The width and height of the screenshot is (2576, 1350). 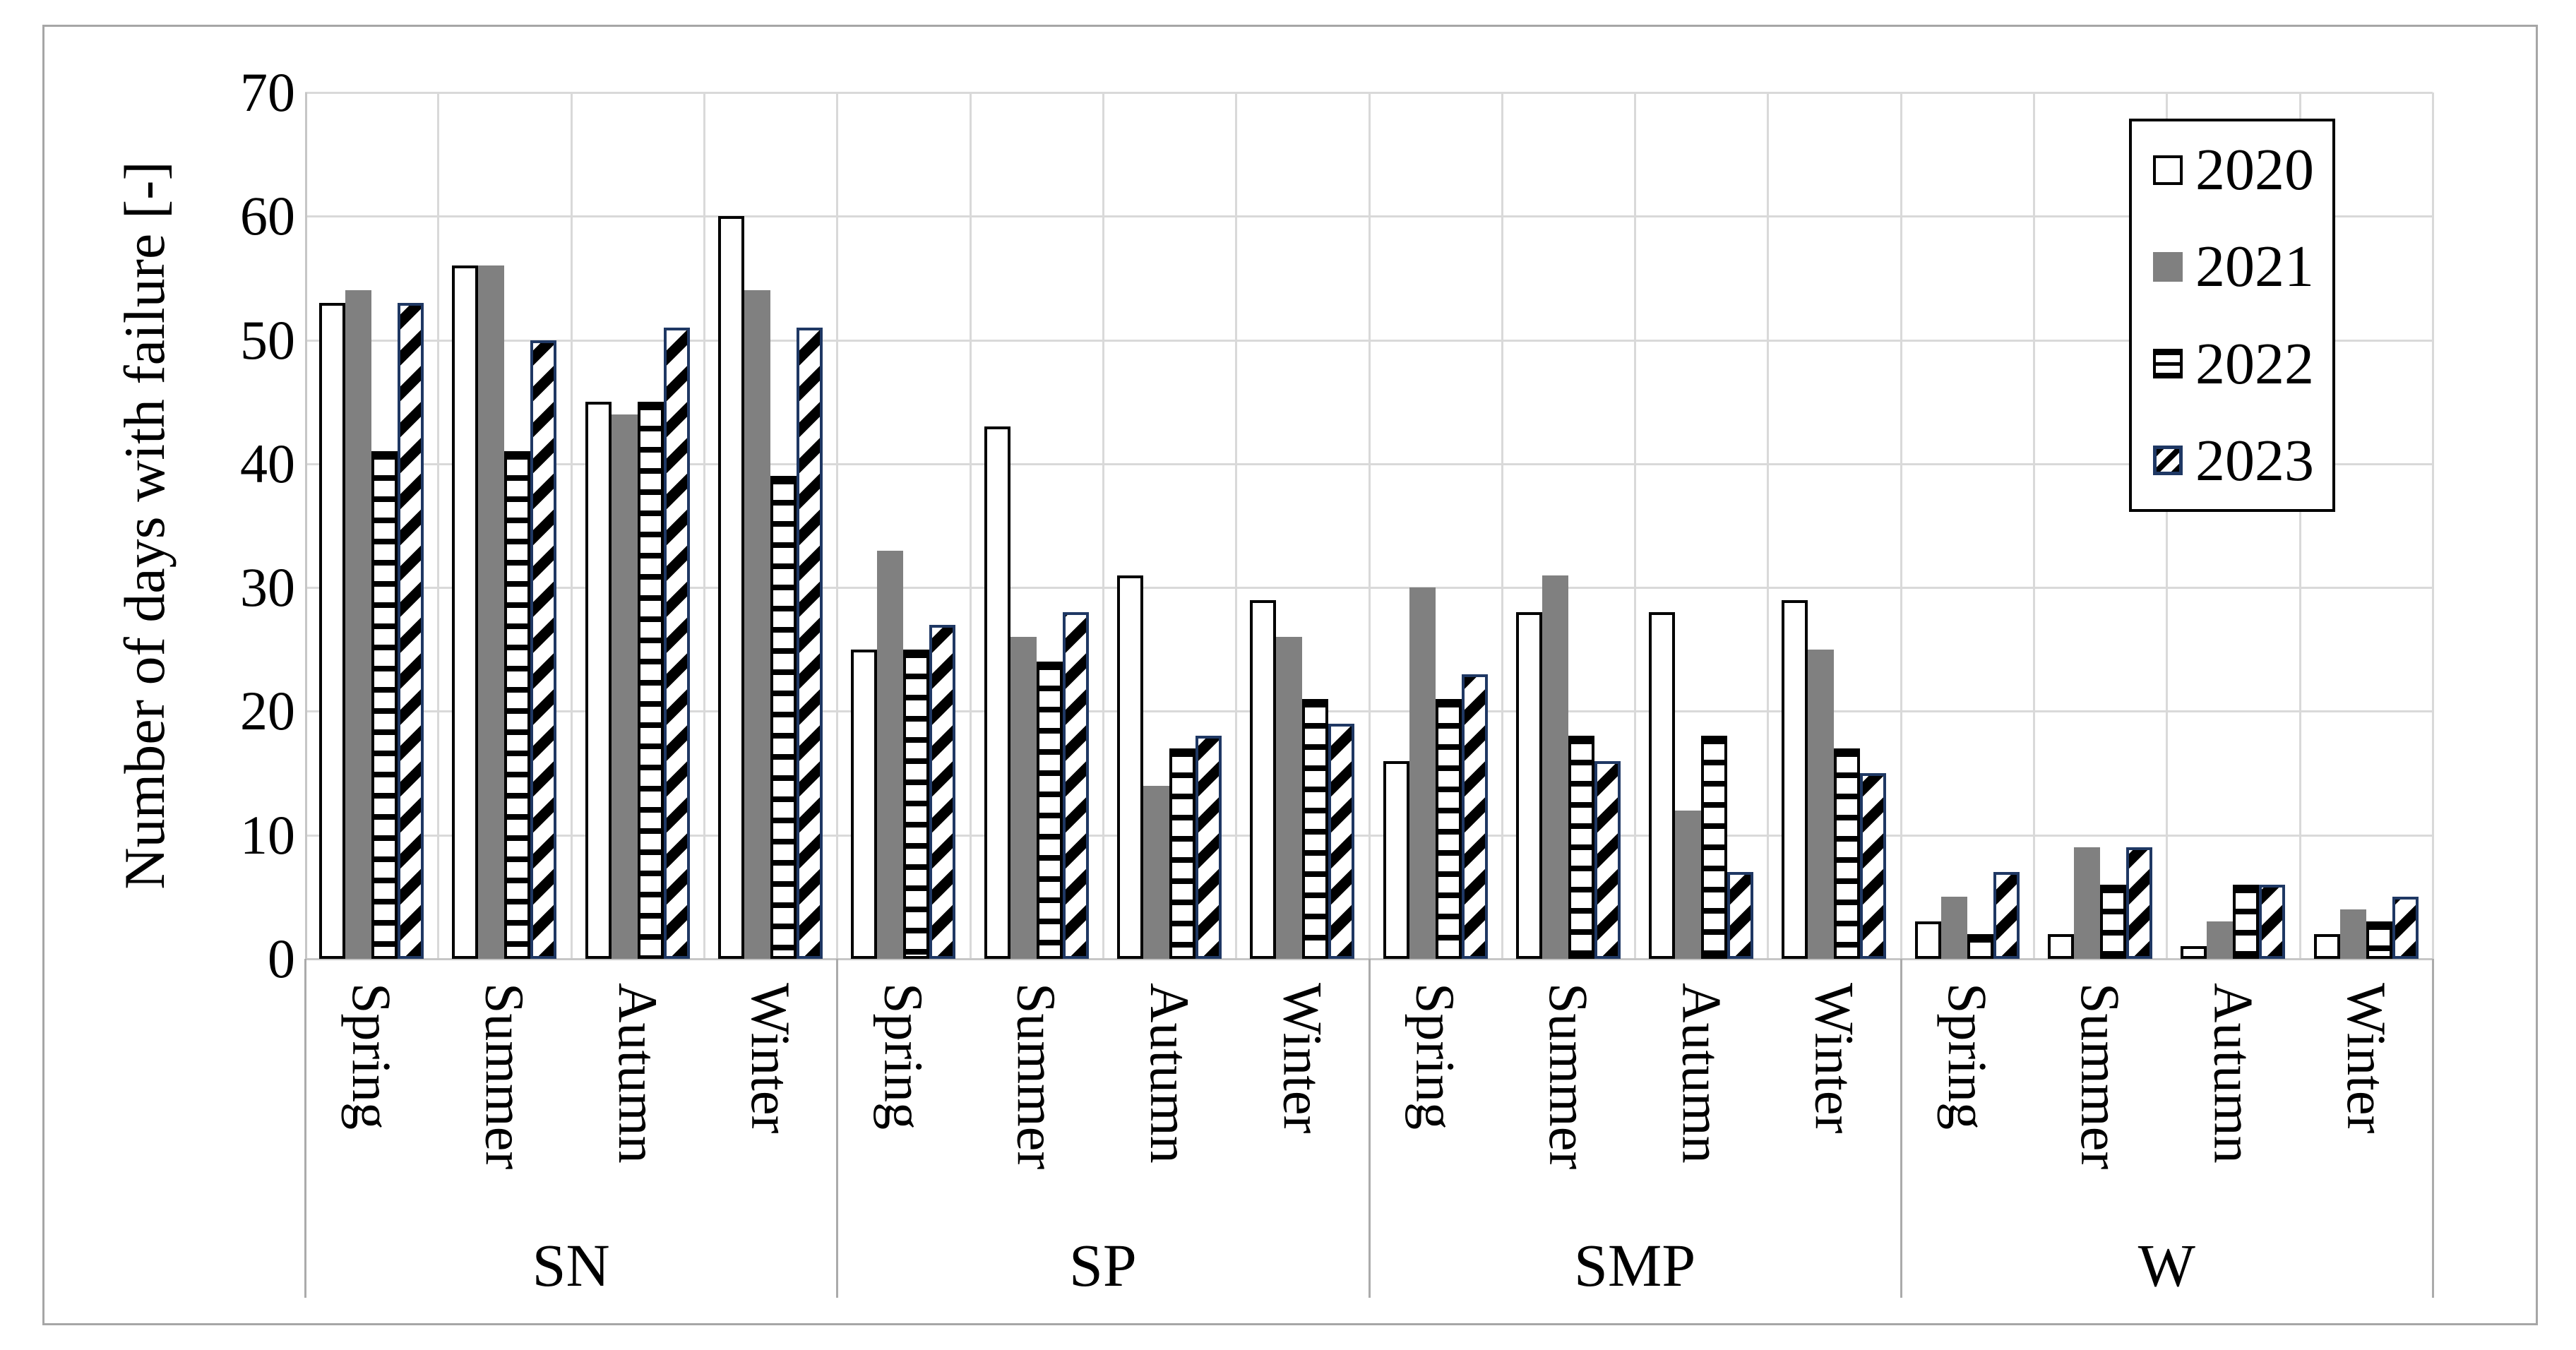 I want to click on legend-item-2022: 2022, so click(x=2232, y=364).